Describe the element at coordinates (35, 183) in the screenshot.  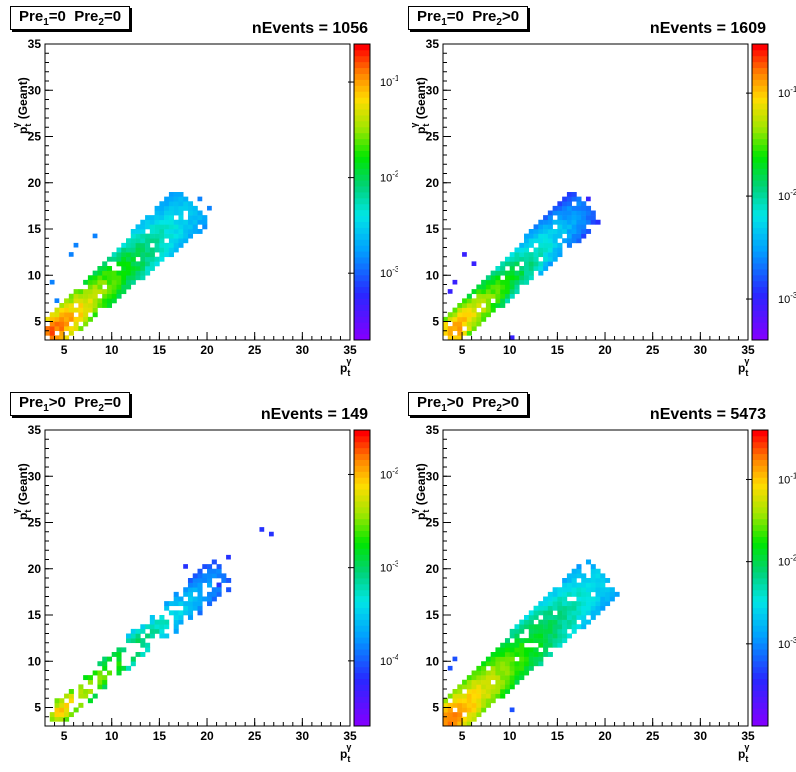
I see `y-tick-label: 20` at that location.